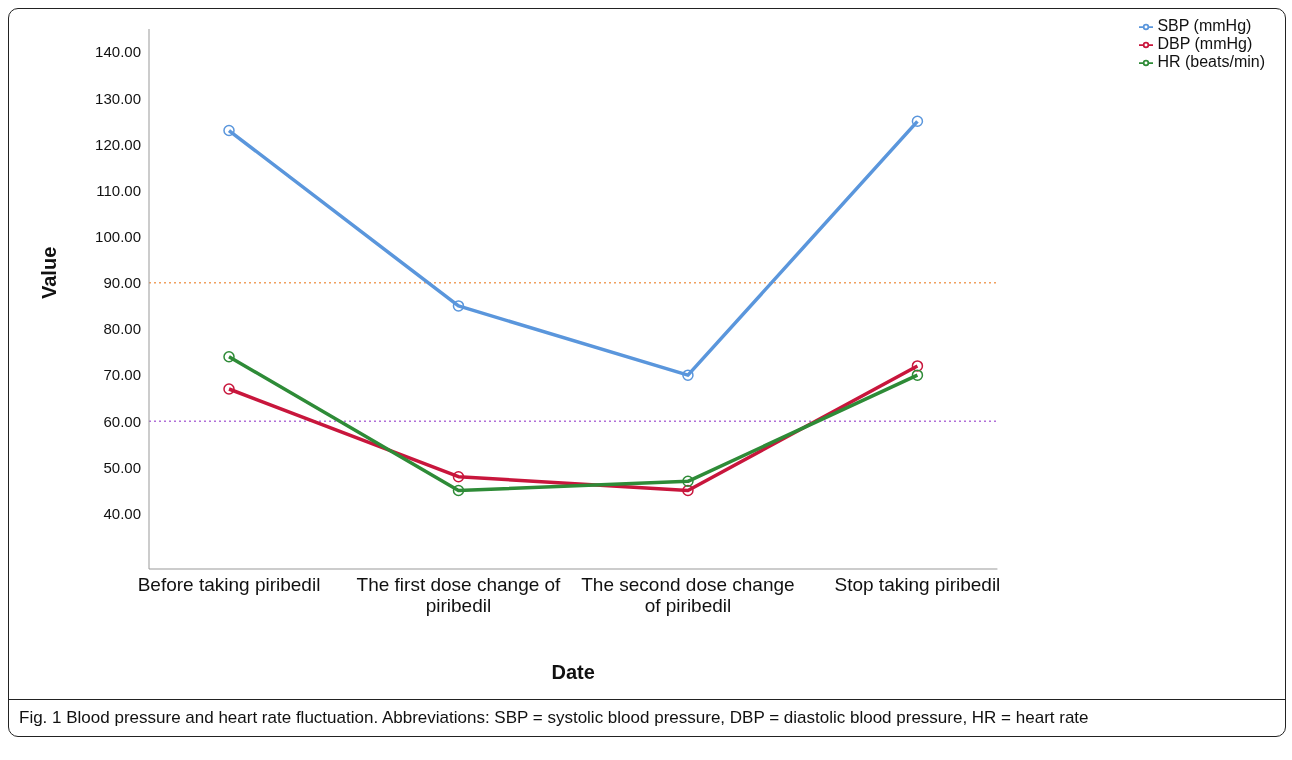 The image size is (1292, 760). I want to click on legend-label: HR (beats/min), so click(1211, 61).